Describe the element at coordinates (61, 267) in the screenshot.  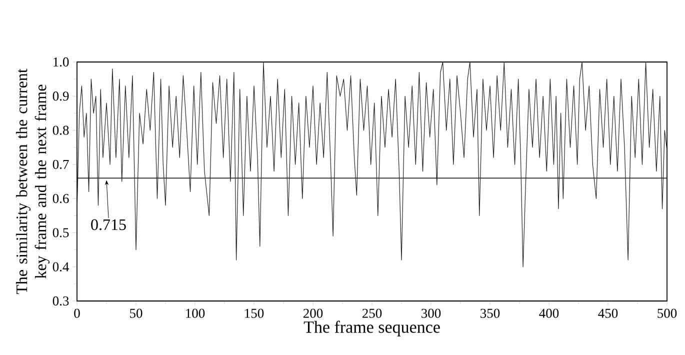
I see `y-tick-label: 0.4` at that location.